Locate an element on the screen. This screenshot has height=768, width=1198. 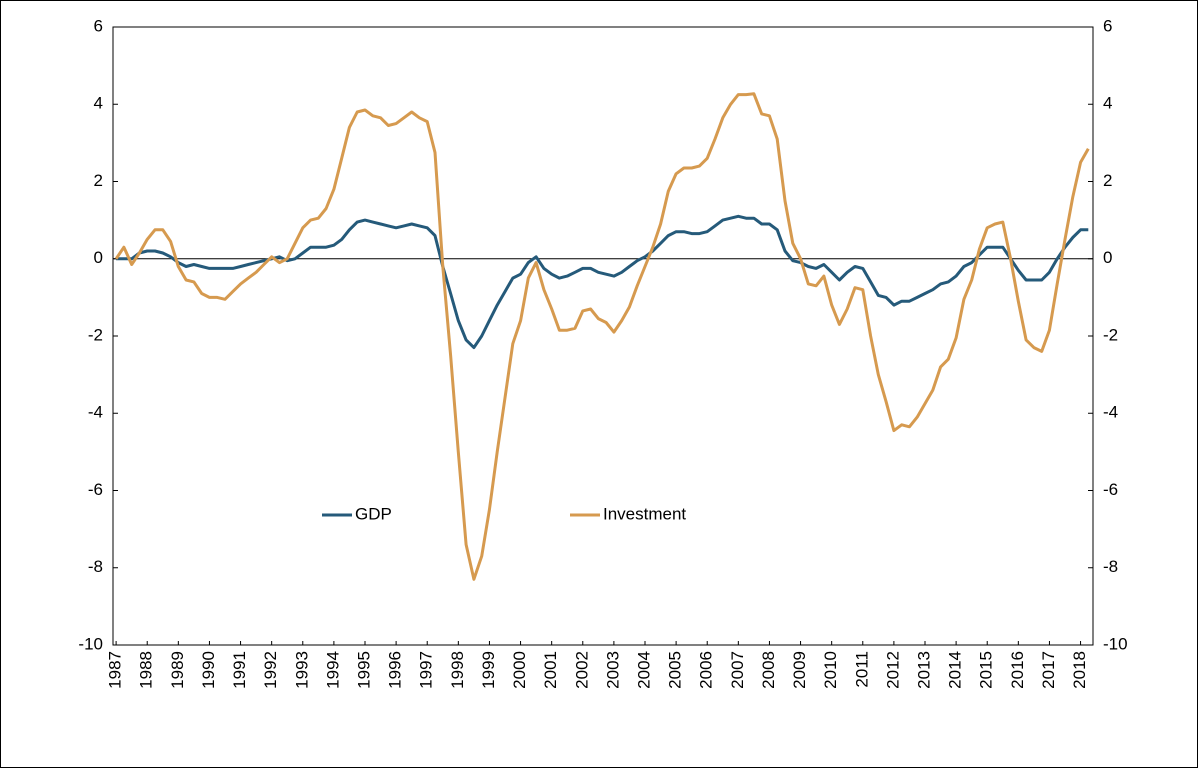
y2-tick-label: 4 is located at coordinates (1107, 103).